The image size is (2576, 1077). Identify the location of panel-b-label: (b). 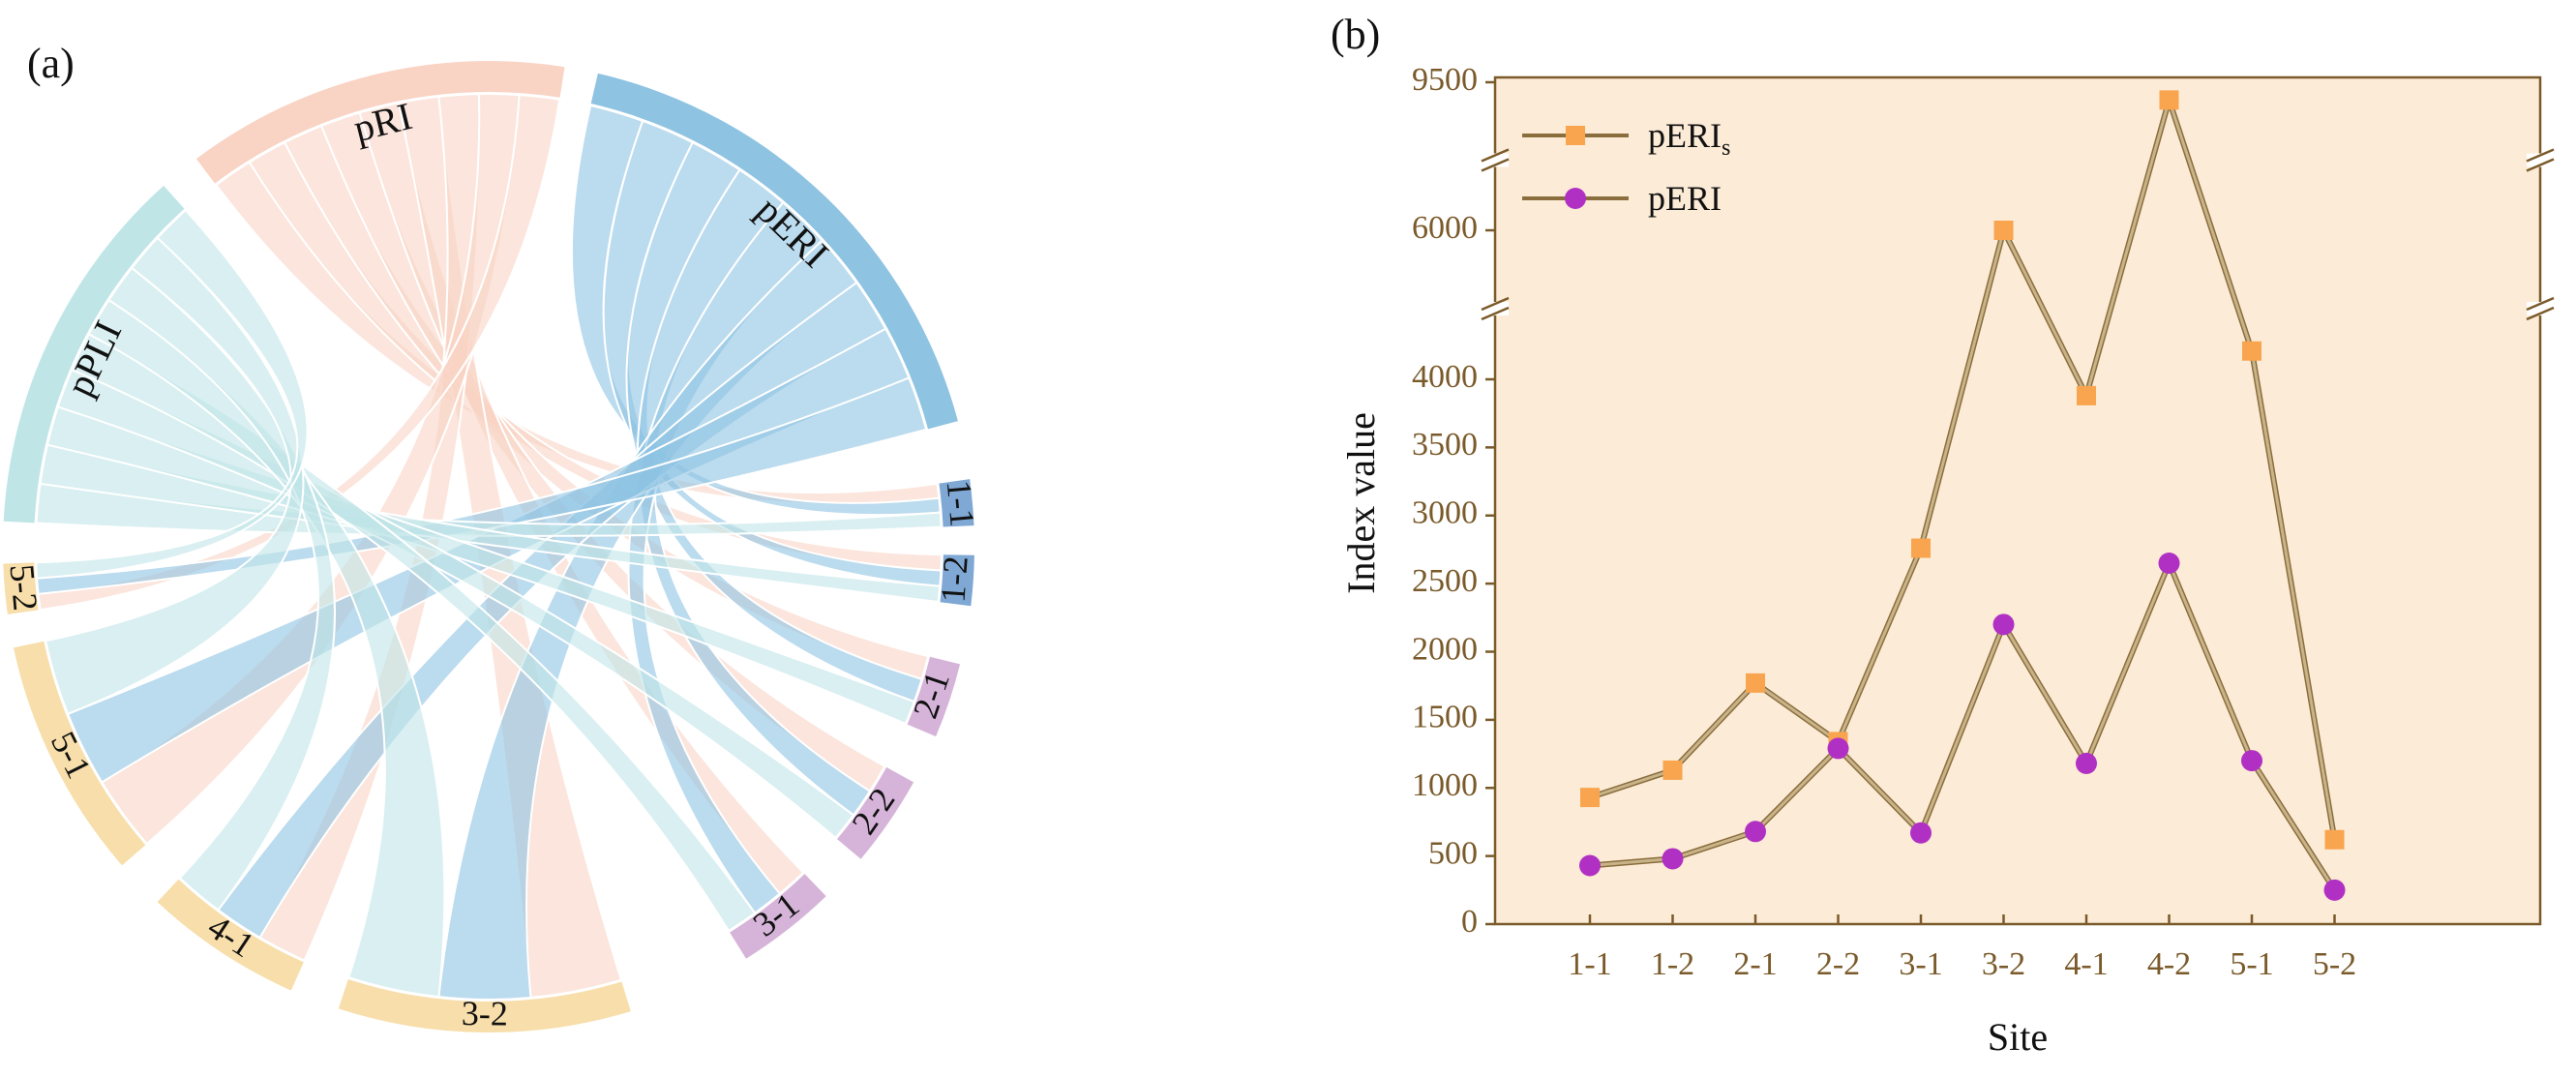
(1355, 34).